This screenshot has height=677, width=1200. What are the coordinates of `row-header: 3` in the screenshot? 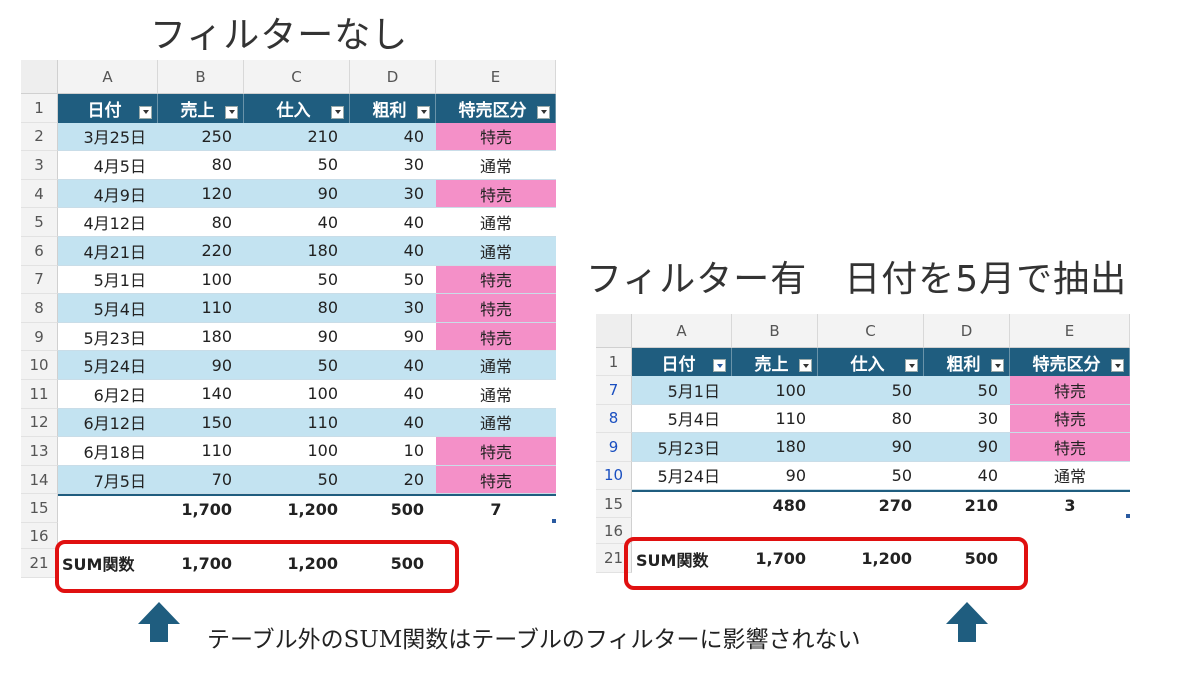 It's located at (39, 165).